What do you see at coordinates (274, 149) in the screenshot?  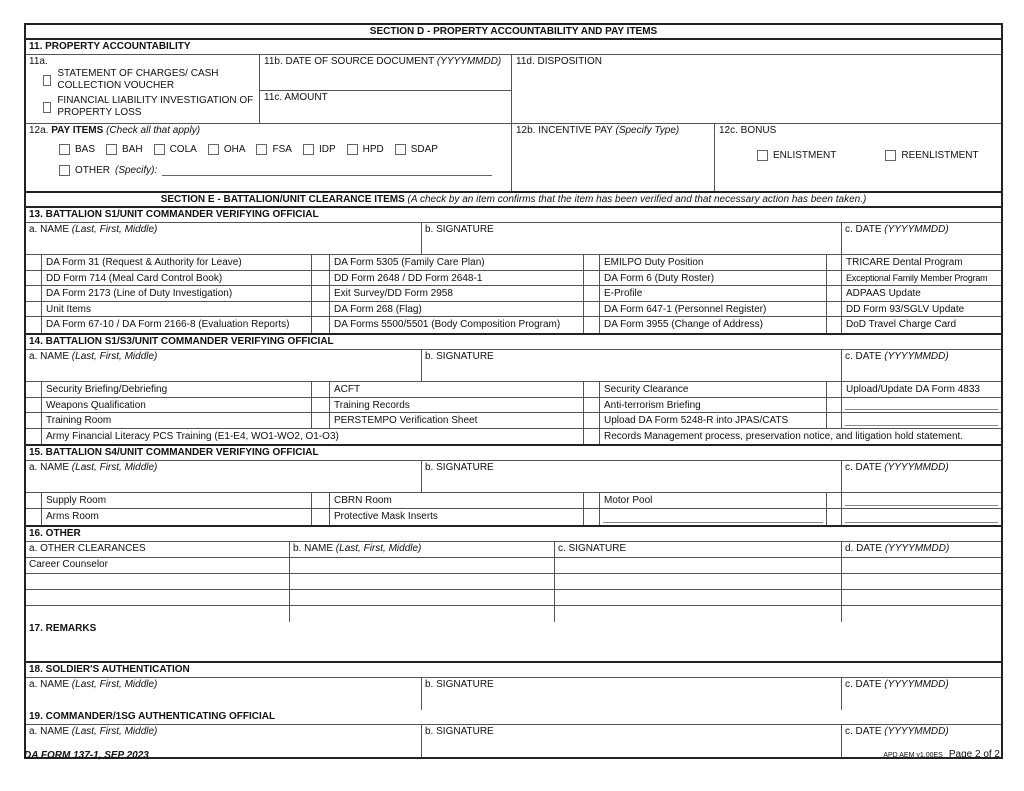 I see `pay-item-fsa: FSA` at bounding box center [274, 149].